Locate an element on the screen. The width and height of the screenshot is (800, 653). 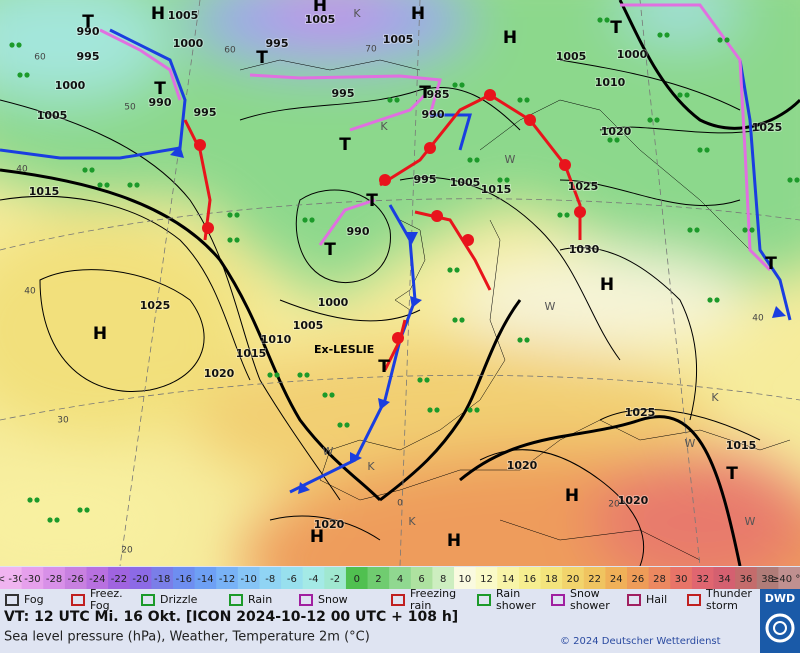
legend-label: Freezing is located at coordinates (433, 593).